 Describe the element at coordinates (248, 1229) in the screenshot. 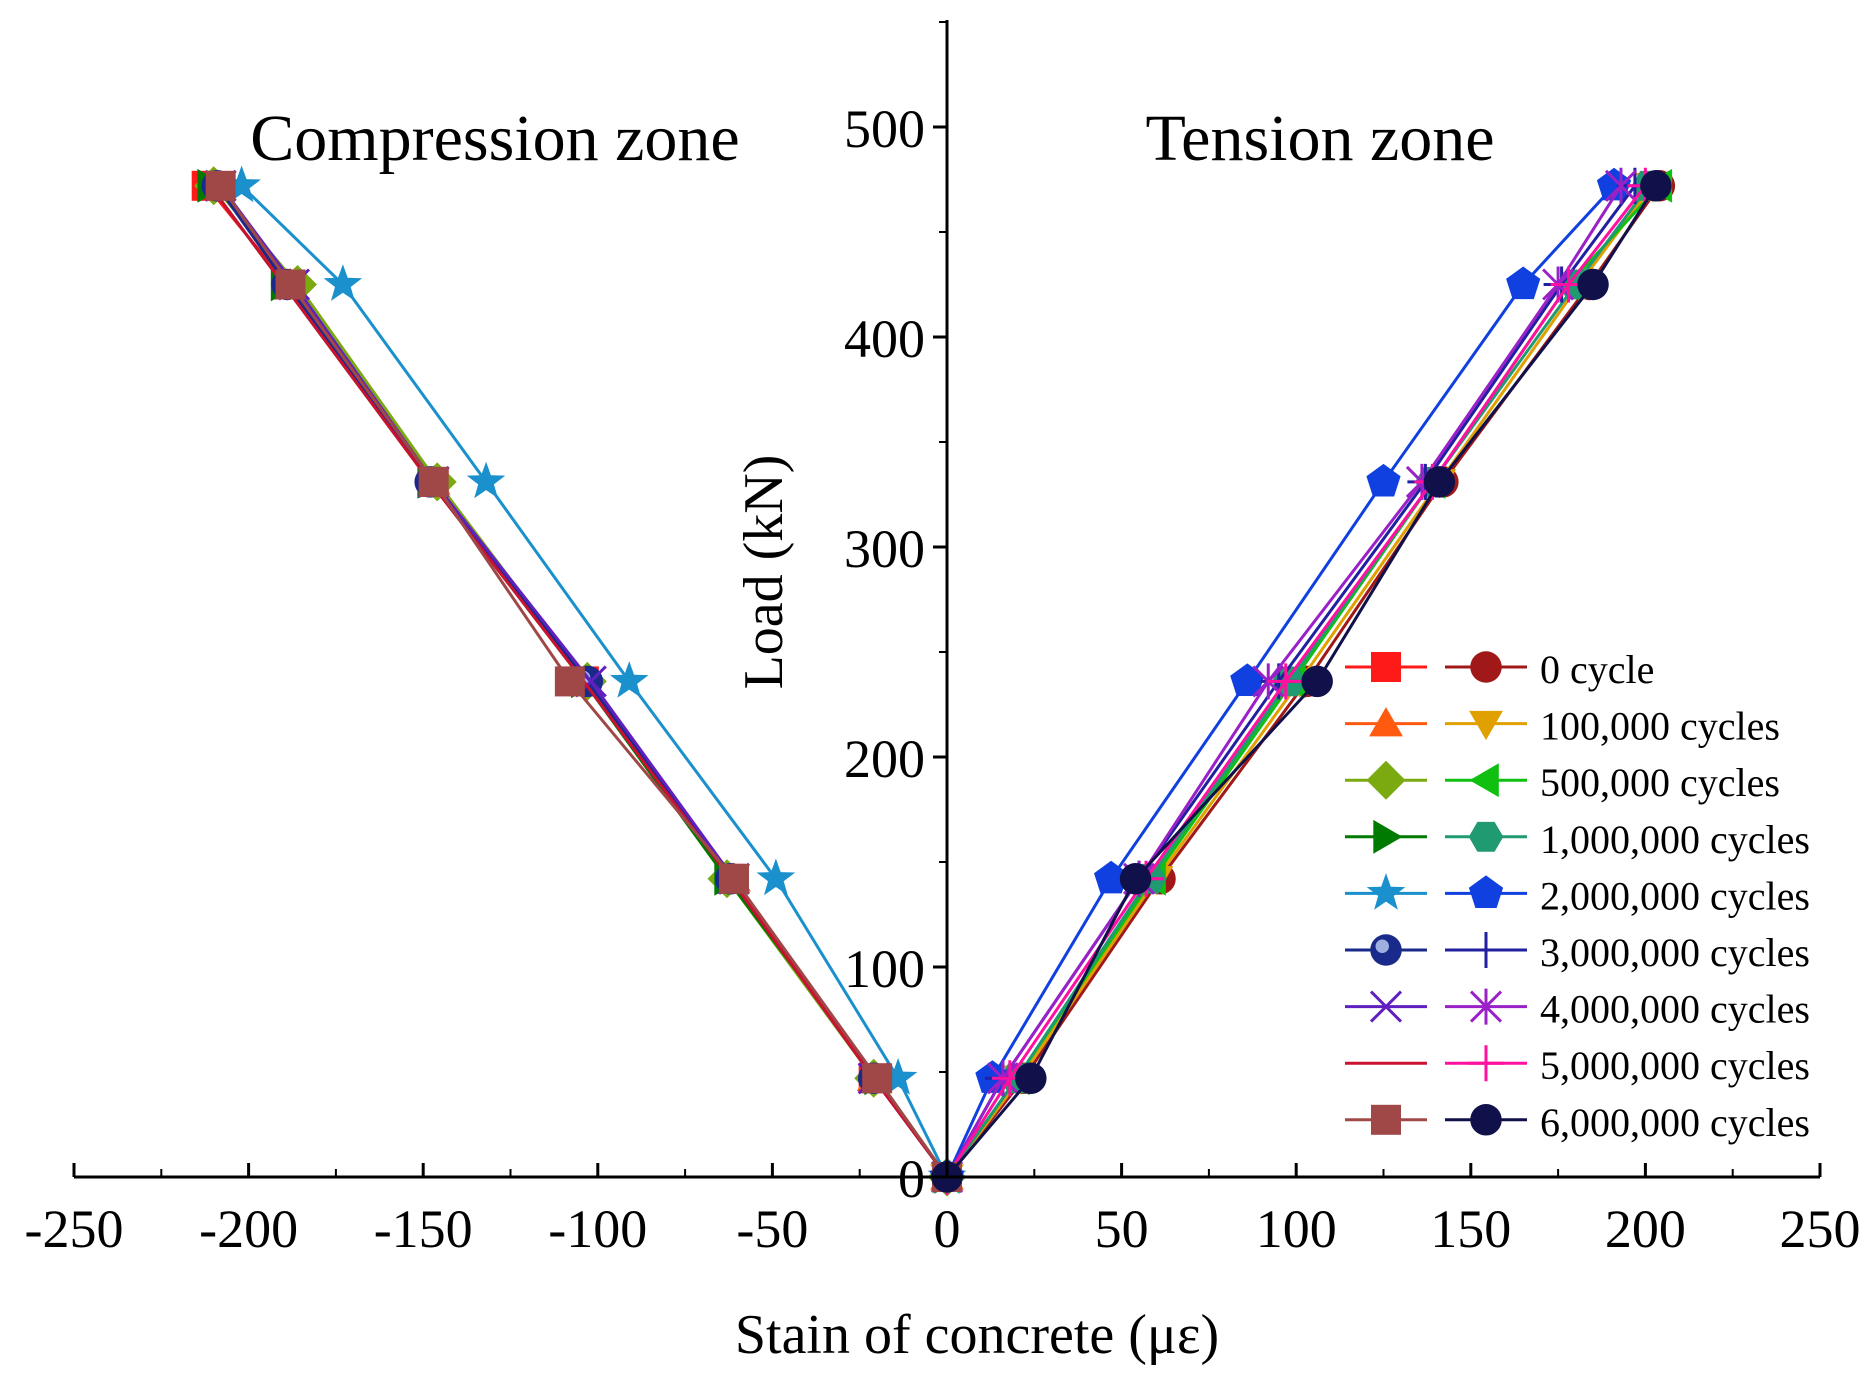

I see `x-tick-label: -200` at that location.